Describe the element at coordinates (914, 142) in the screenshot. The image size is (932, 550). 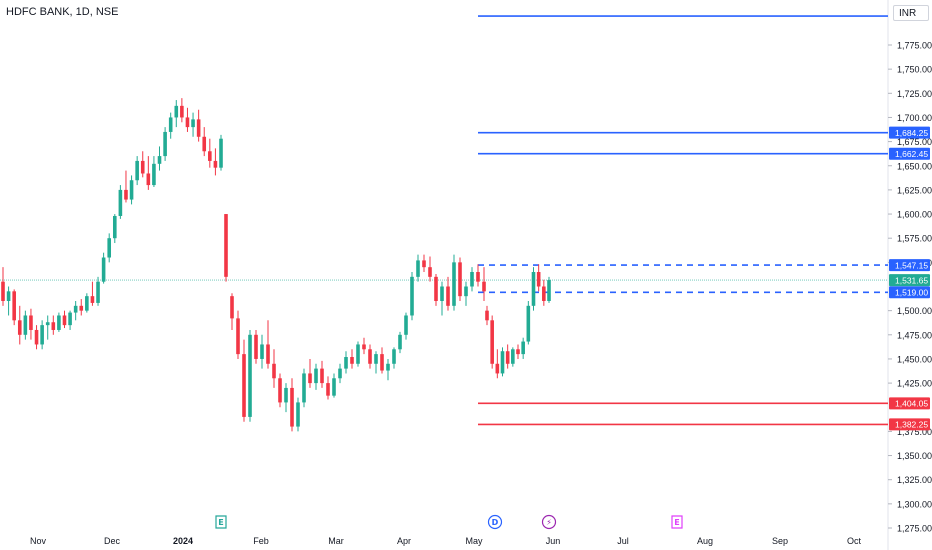
I see `price-tick-label: 1,675.00` at that location.